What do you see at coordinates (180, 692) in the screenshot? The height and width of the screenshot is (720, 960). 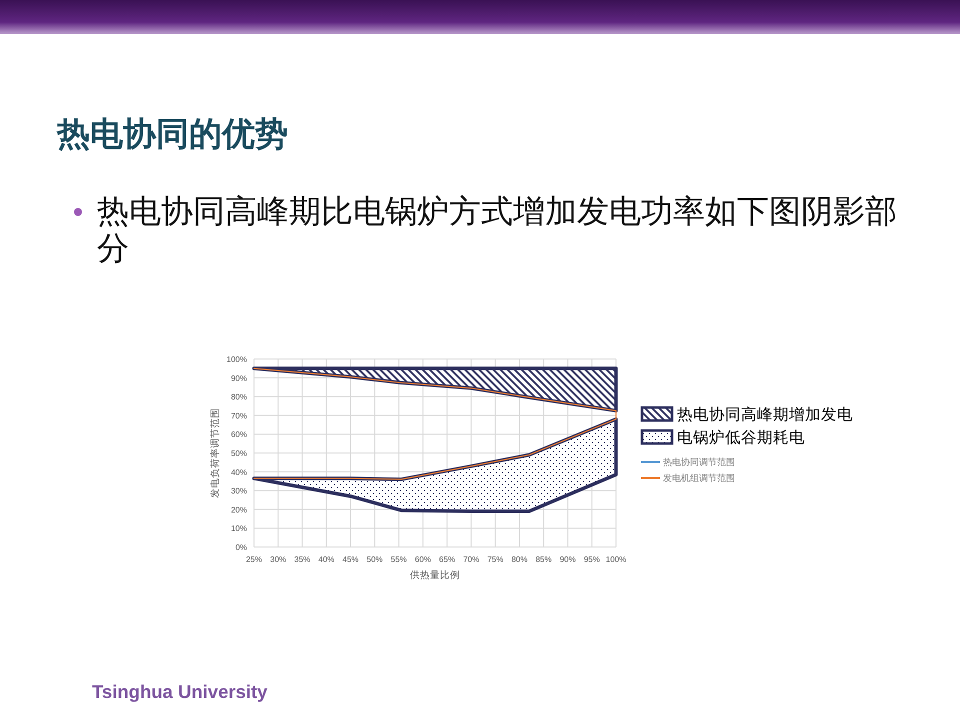 I see `annotation: Tsinghua University` at bounding box center [180, 692].